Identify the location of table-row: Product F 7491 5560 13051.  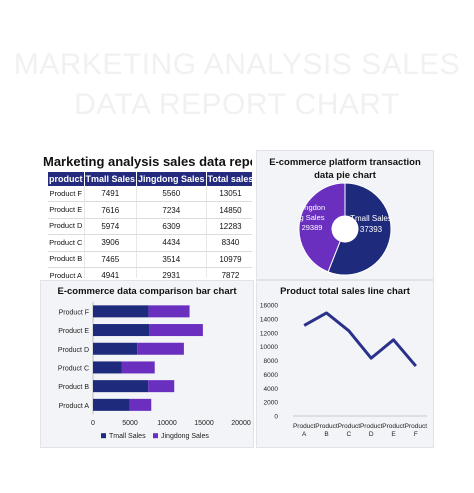
(150, 194).